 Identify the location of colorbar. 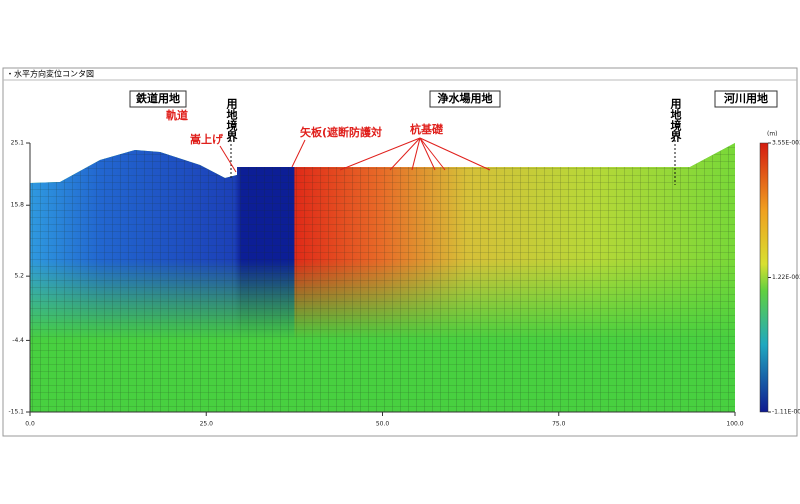
(764, 277).